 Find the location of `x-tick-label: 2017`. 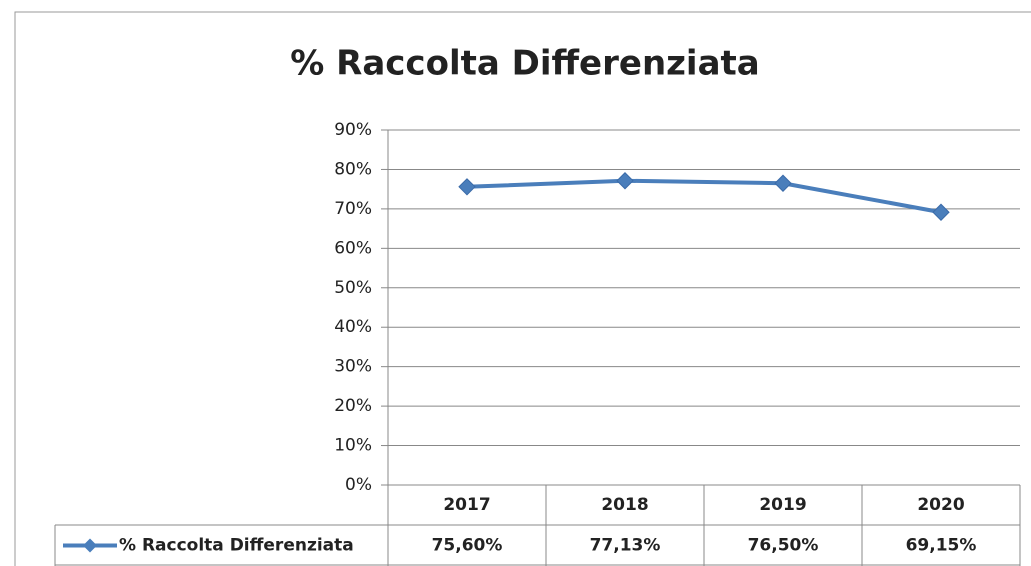

x-tick-label: 2017 is located at coordinates (466, 505).